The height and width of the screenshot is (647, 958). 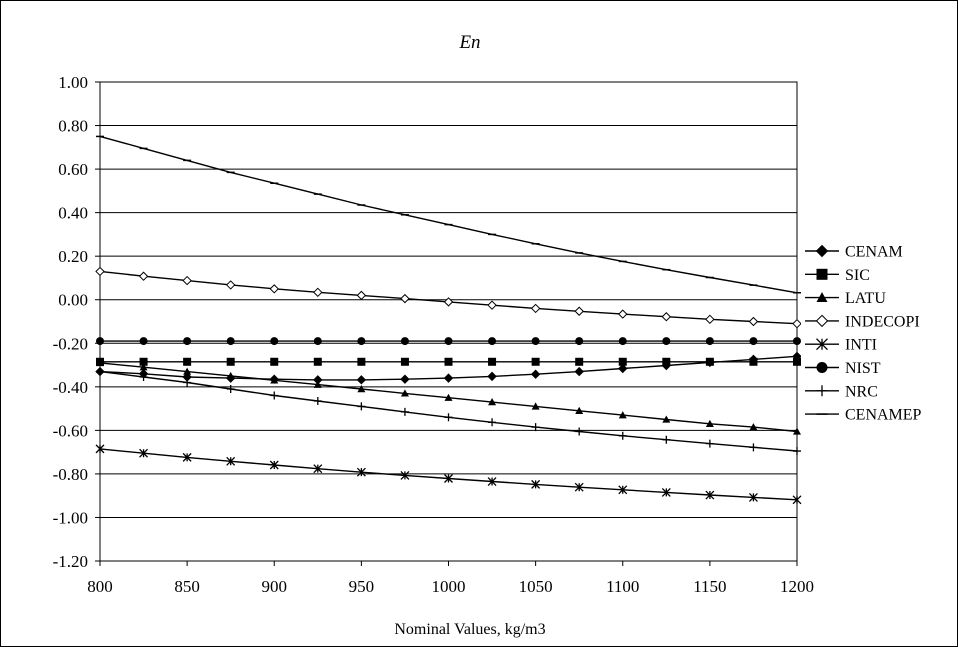 I want to click on y-tick-label: 0.20, so click(x=73, y=256).